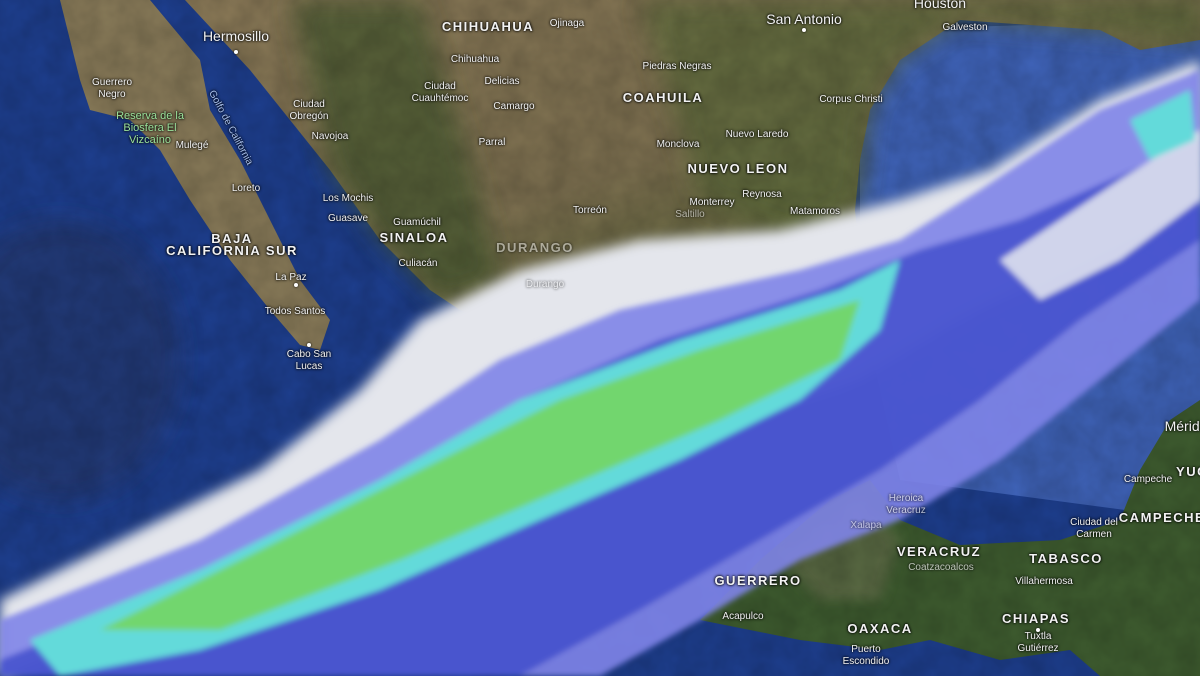 Image resolution: width=1200 pixels, height=676 pixels. Describe the element at coordinates (762, 194) in the screenshot. I see `label-reynosa: Reynosa` at that location.